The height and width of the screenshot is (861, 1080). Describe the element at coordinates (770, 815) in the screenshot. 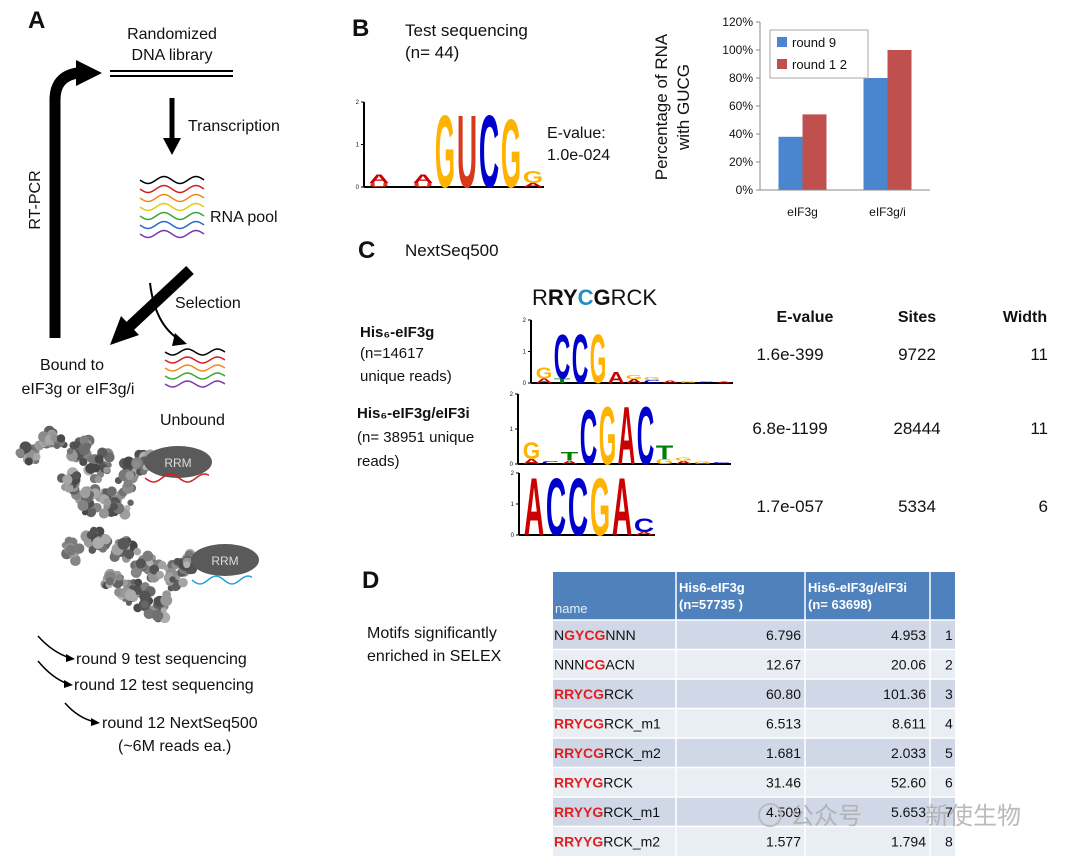

I see `watermark-icon` at that location.